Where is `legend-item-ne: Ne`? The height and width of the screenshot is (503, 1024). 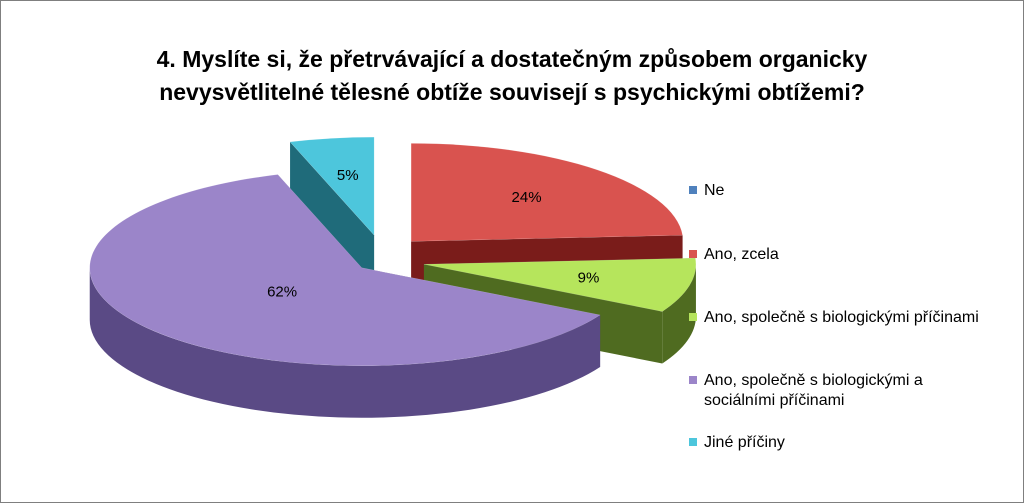
legend-item-ne: Ne is located at coordinates (706, 191).